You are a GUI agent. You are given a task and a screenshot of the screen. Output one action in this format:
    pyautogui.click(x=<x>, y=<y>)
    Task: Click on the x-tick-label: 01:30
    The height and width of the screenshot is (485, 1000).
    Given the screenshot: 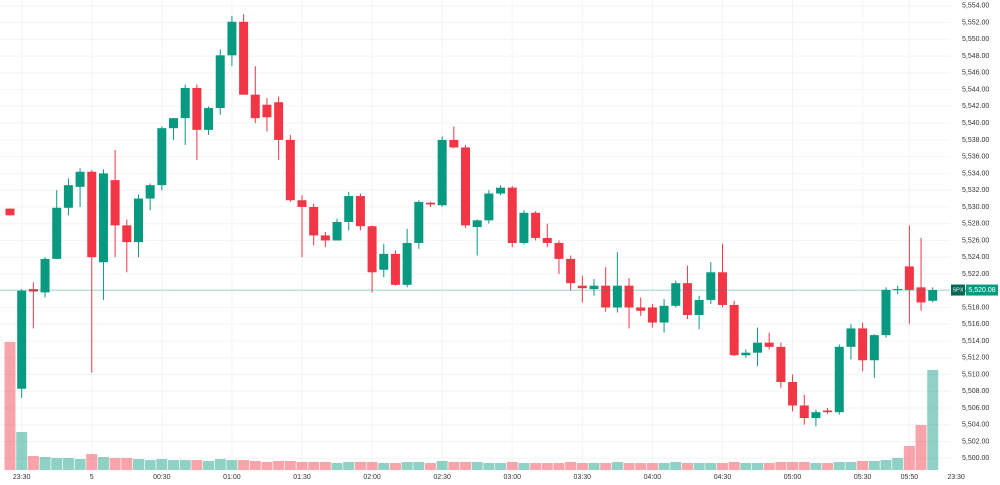 What is the action you would take?
    pyautogui.click(x=302, y=477)
    